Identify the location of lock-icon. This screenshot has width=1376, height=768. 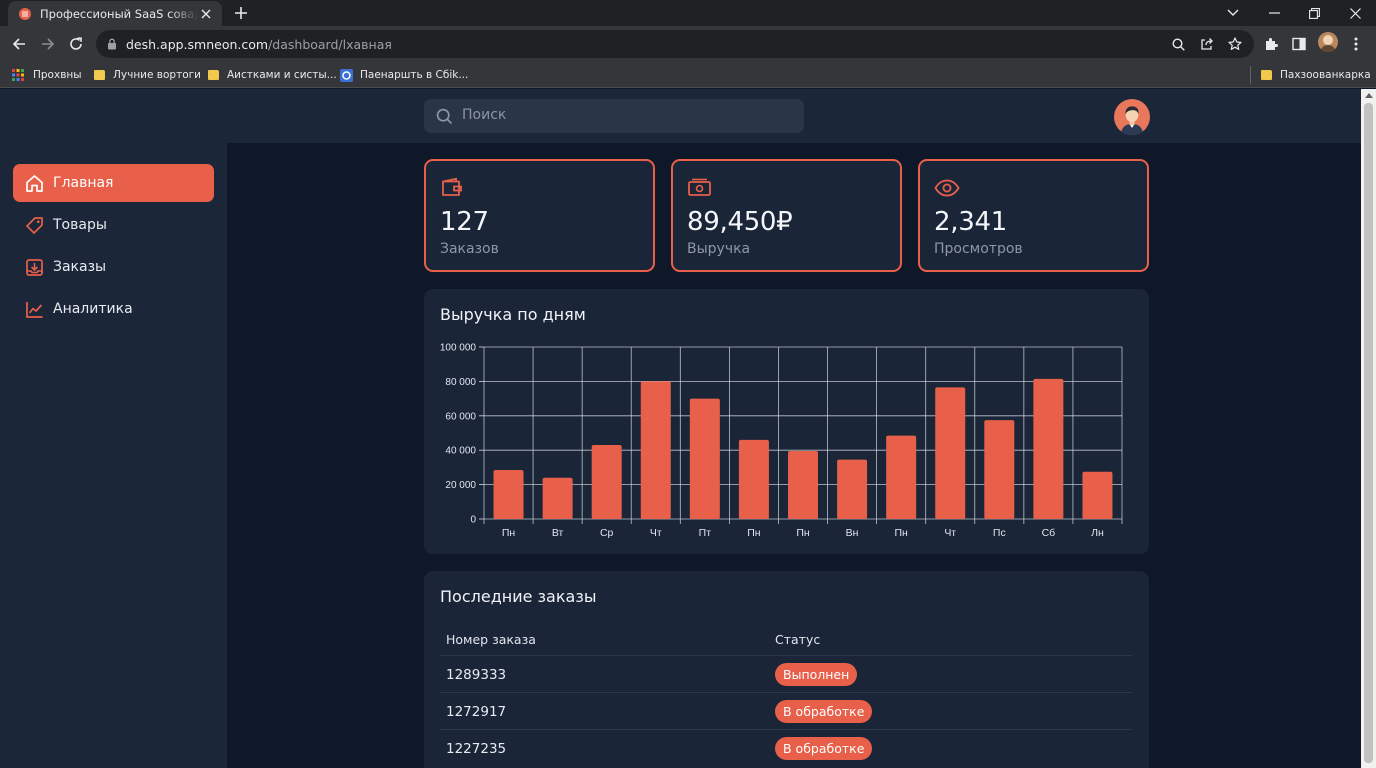
(112, 44).